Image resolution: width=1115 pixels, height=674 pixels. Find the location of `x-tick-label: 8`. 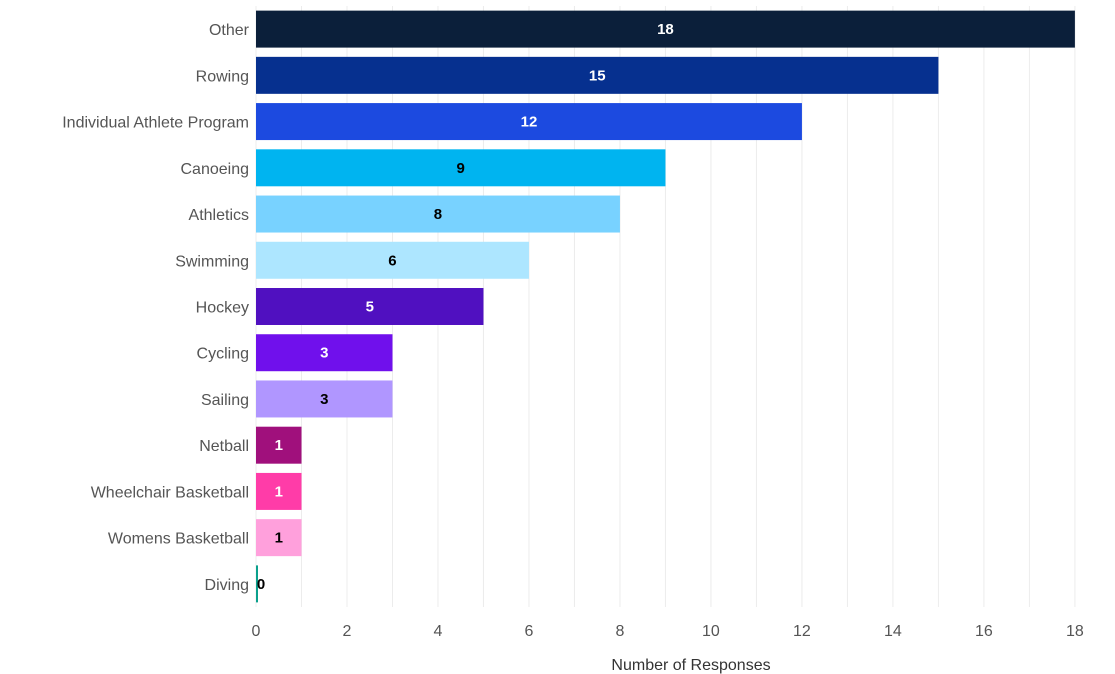

x-tick-label: 8 is located at coordinates (620, 631).